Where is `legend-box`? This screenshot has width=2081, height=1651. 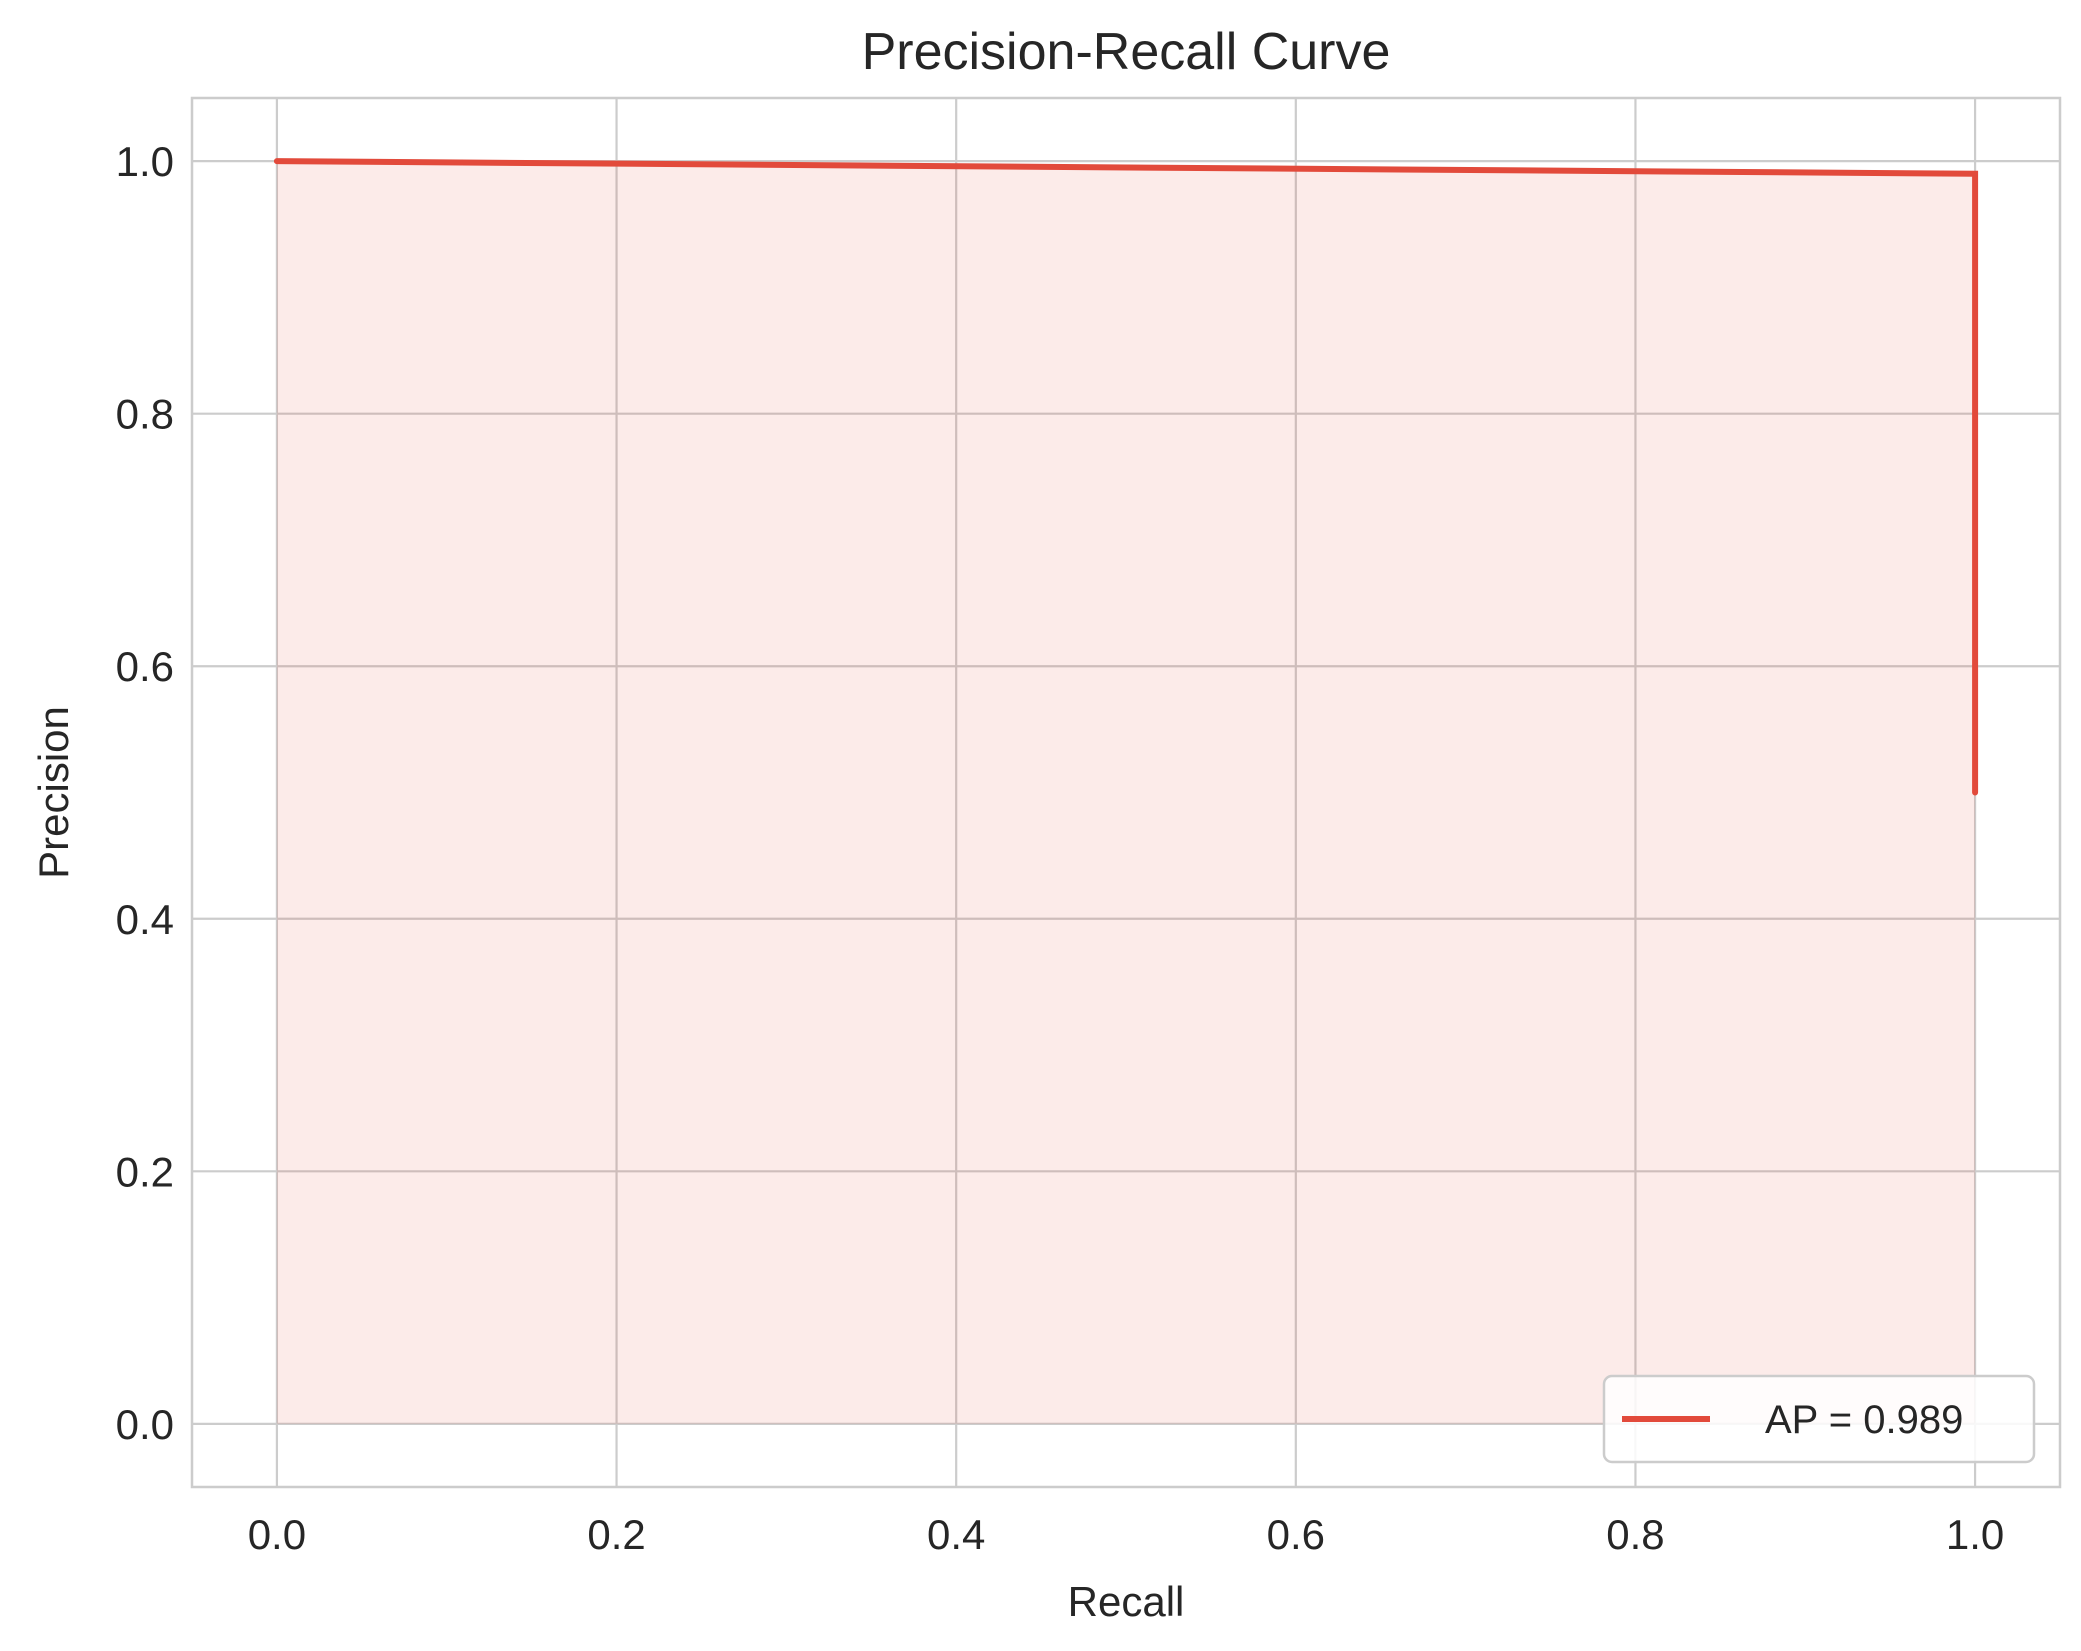
legend-box is located at coordinates (1819, 1419).